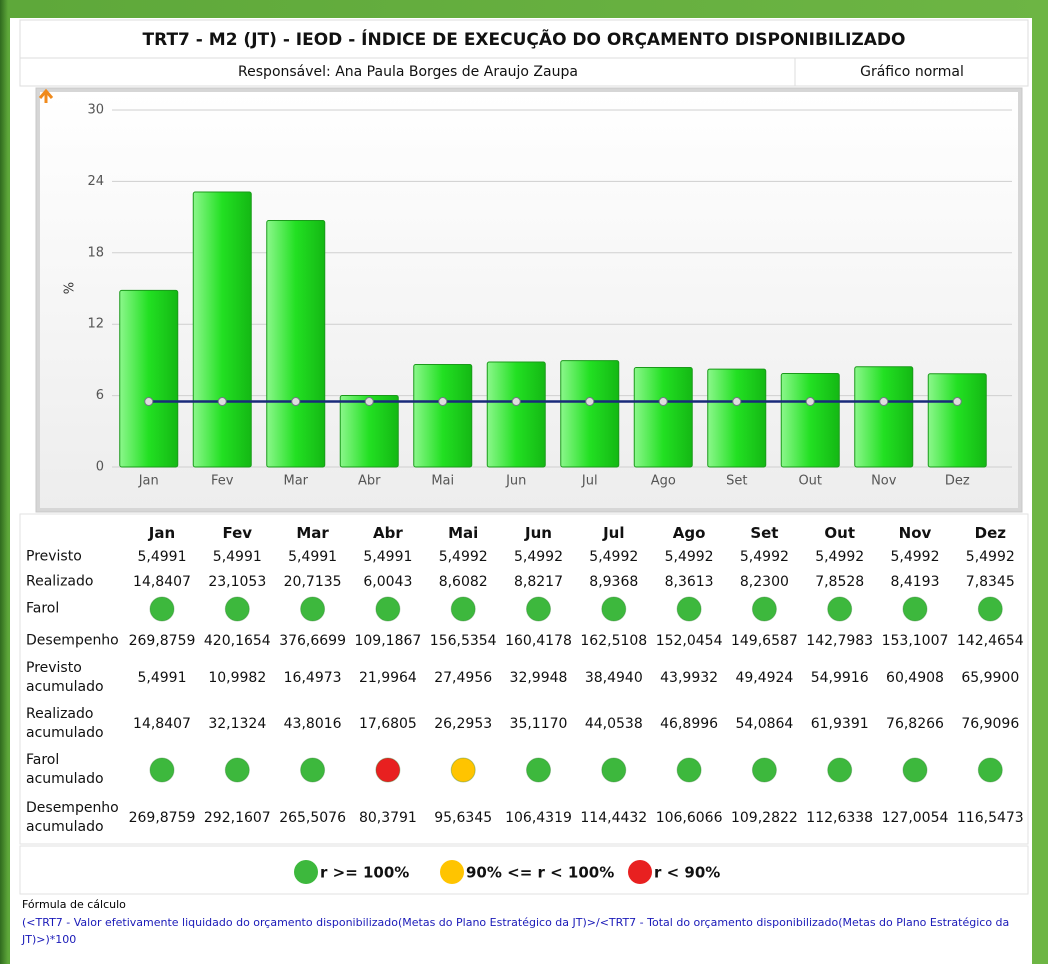 The width and height of the screenshot is (1048, 964). I want to click on cell: 127,0054, so click(915, 818).